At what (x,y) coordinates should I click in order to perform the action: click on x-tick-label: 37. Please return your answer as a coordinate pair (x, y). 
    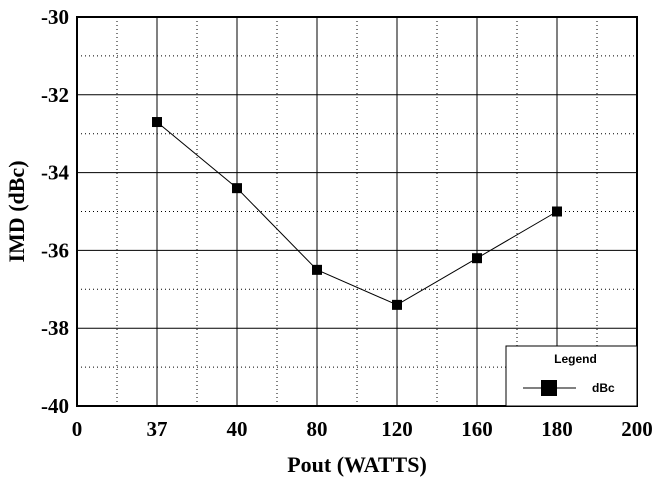
    Looking at the image, I should click on (157, 429).